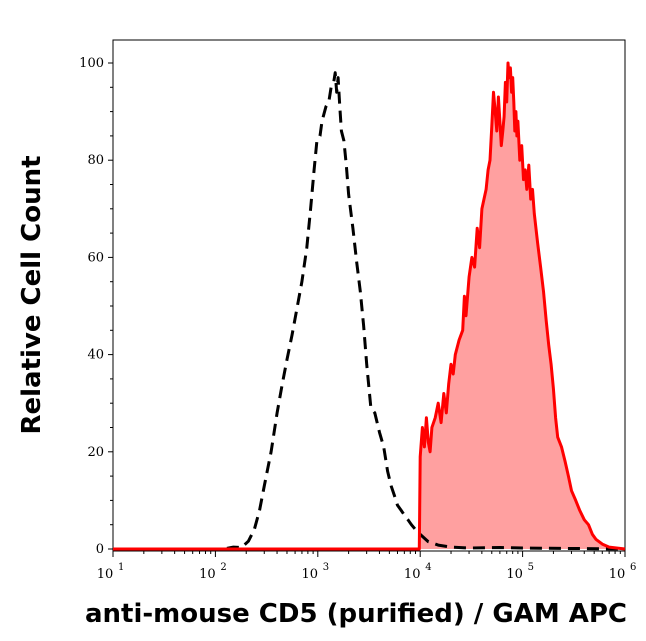 The height and width of the screenshot is (641, 646). What do you see at coordinates (95, 160) in the screenshot?
I see `y-tick-label: 80` at bounding box center [95, 160].